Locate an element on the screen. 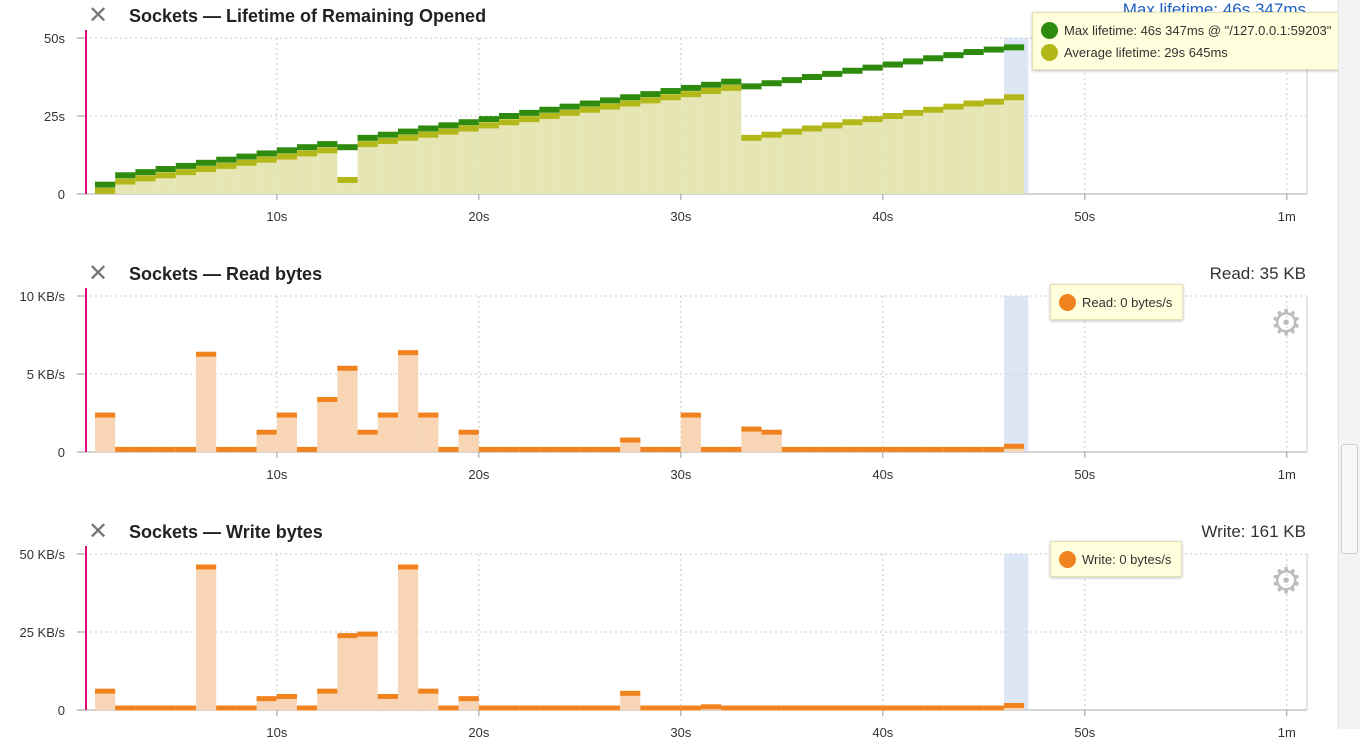  y-tick-label: 50s is located at coordinates (54, 38).